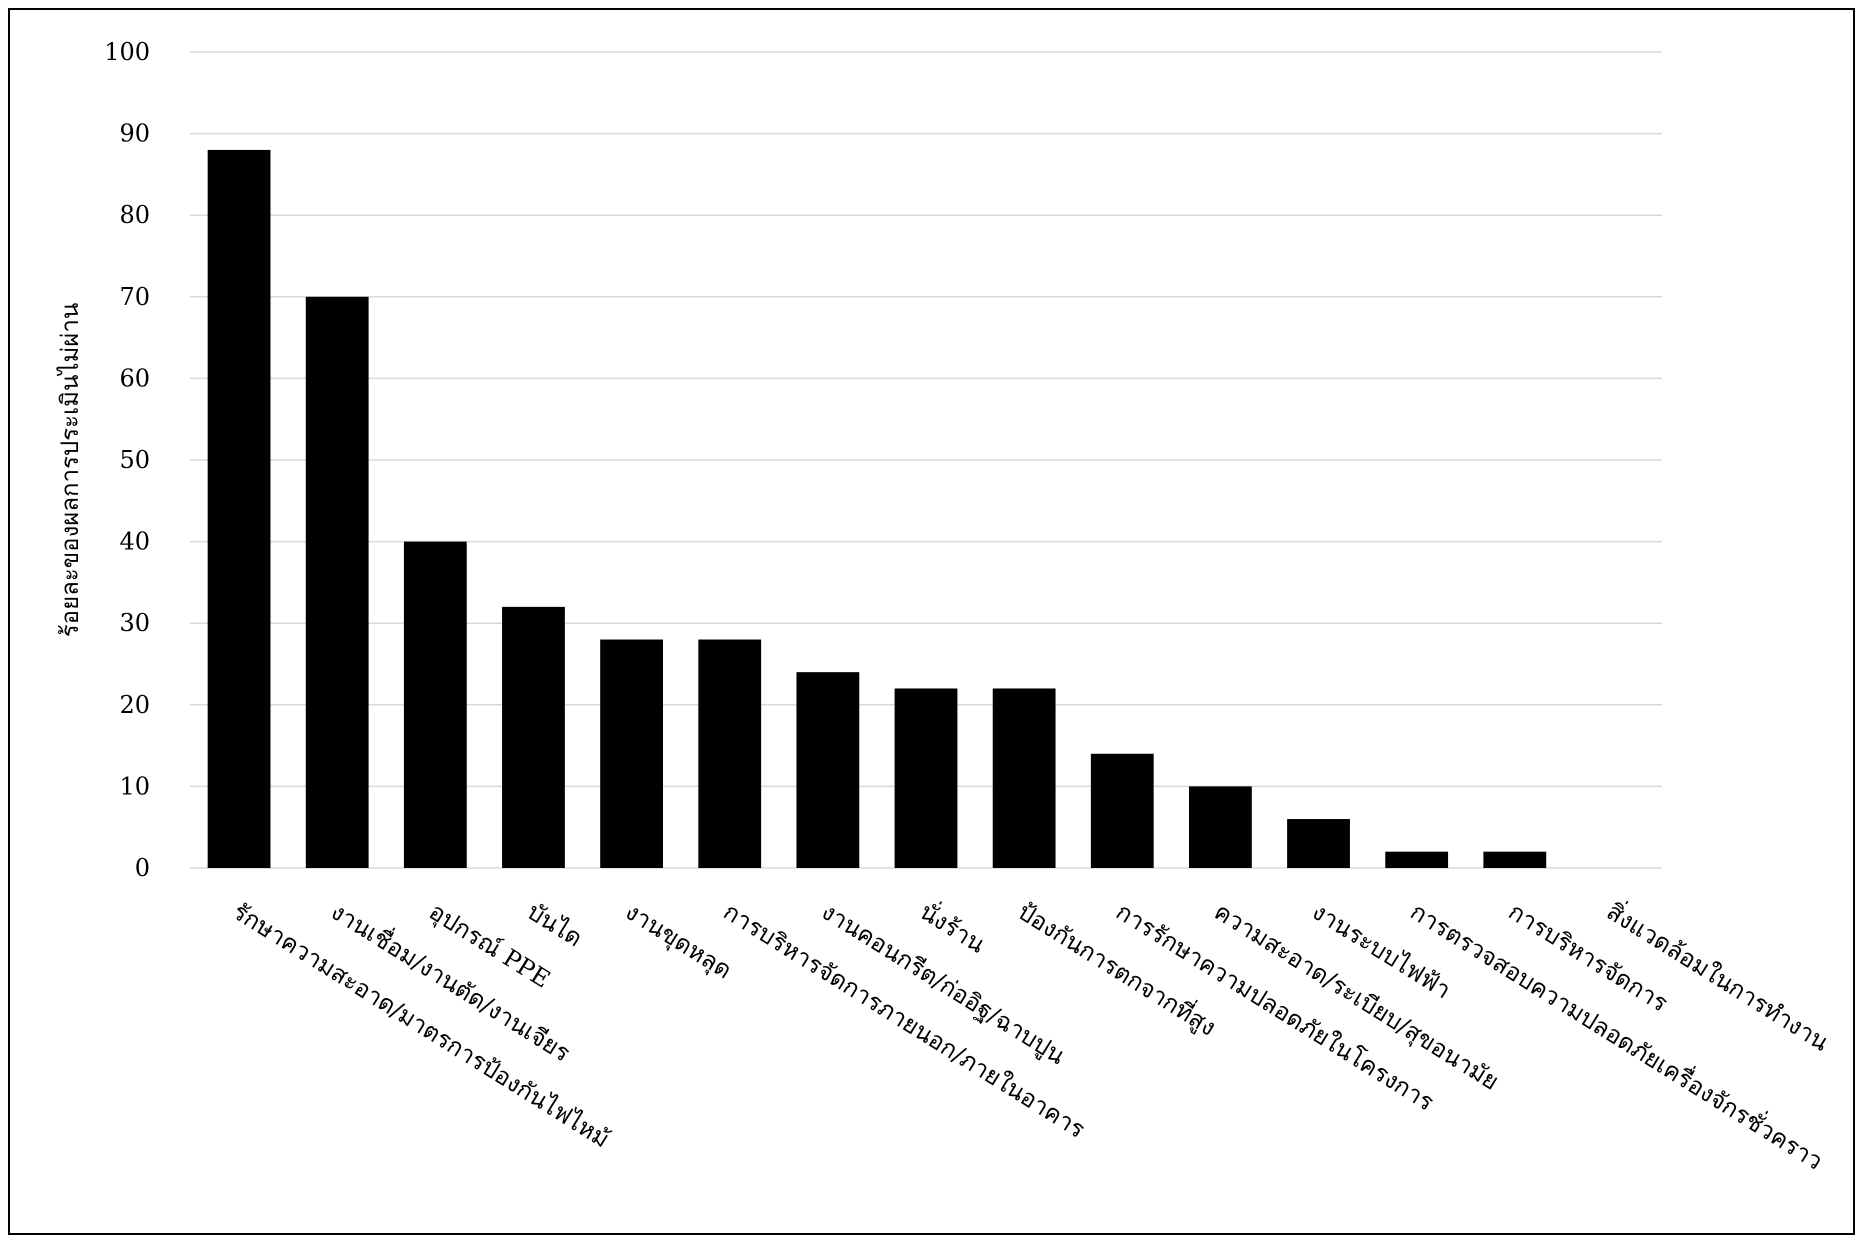 This screenshot has width=1856, height=1241. What do you see at coordinates (134, 378) in the screenshot?
I see `y-tick-label: 60` at bounding box center [134, 378].